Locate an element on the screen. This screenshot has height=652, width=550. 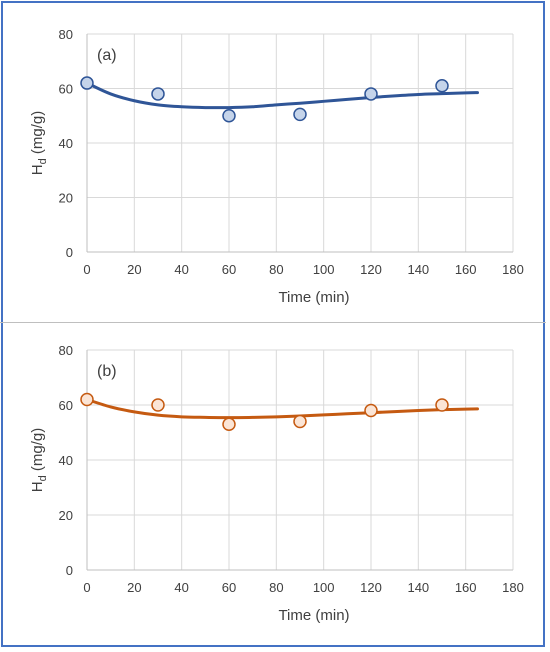
panel-divider is located at coordinates (273, 322).